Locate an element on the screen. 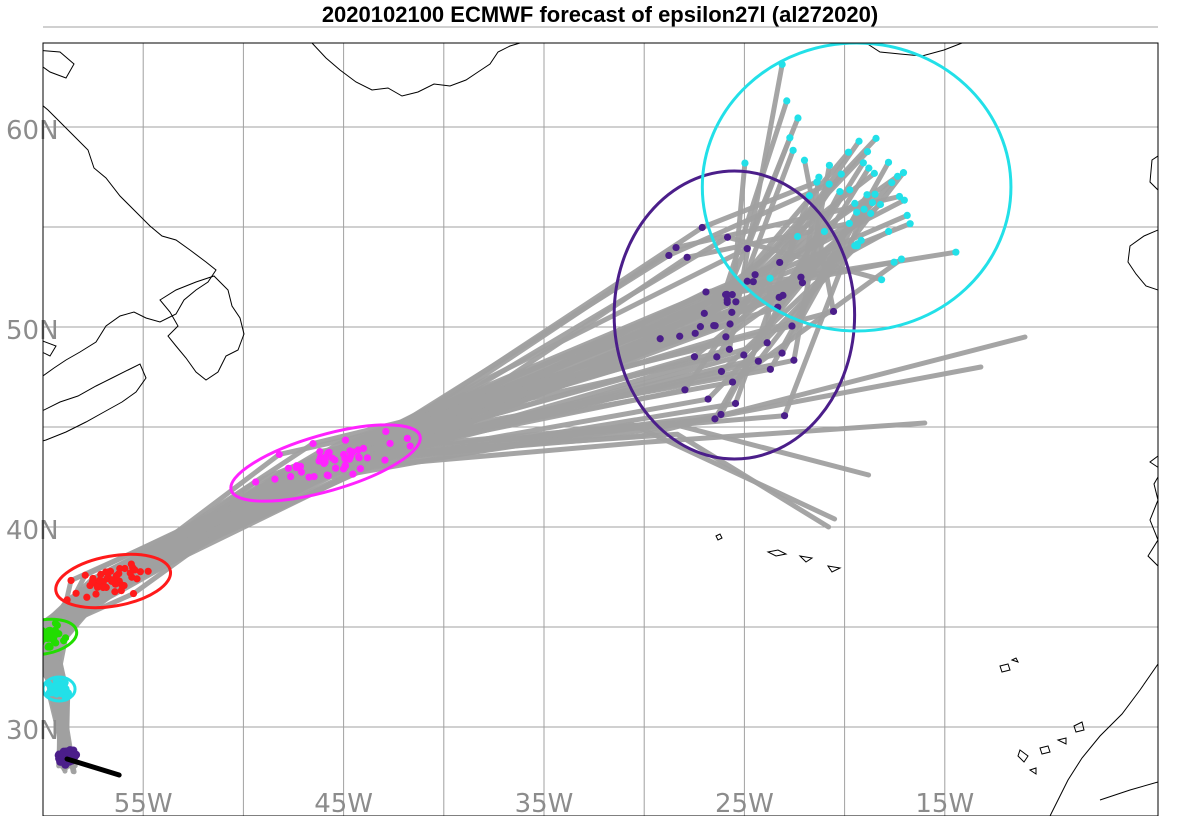 The image size is (1200, 816). lat-label: 60N is located at coordinates (32, 131).